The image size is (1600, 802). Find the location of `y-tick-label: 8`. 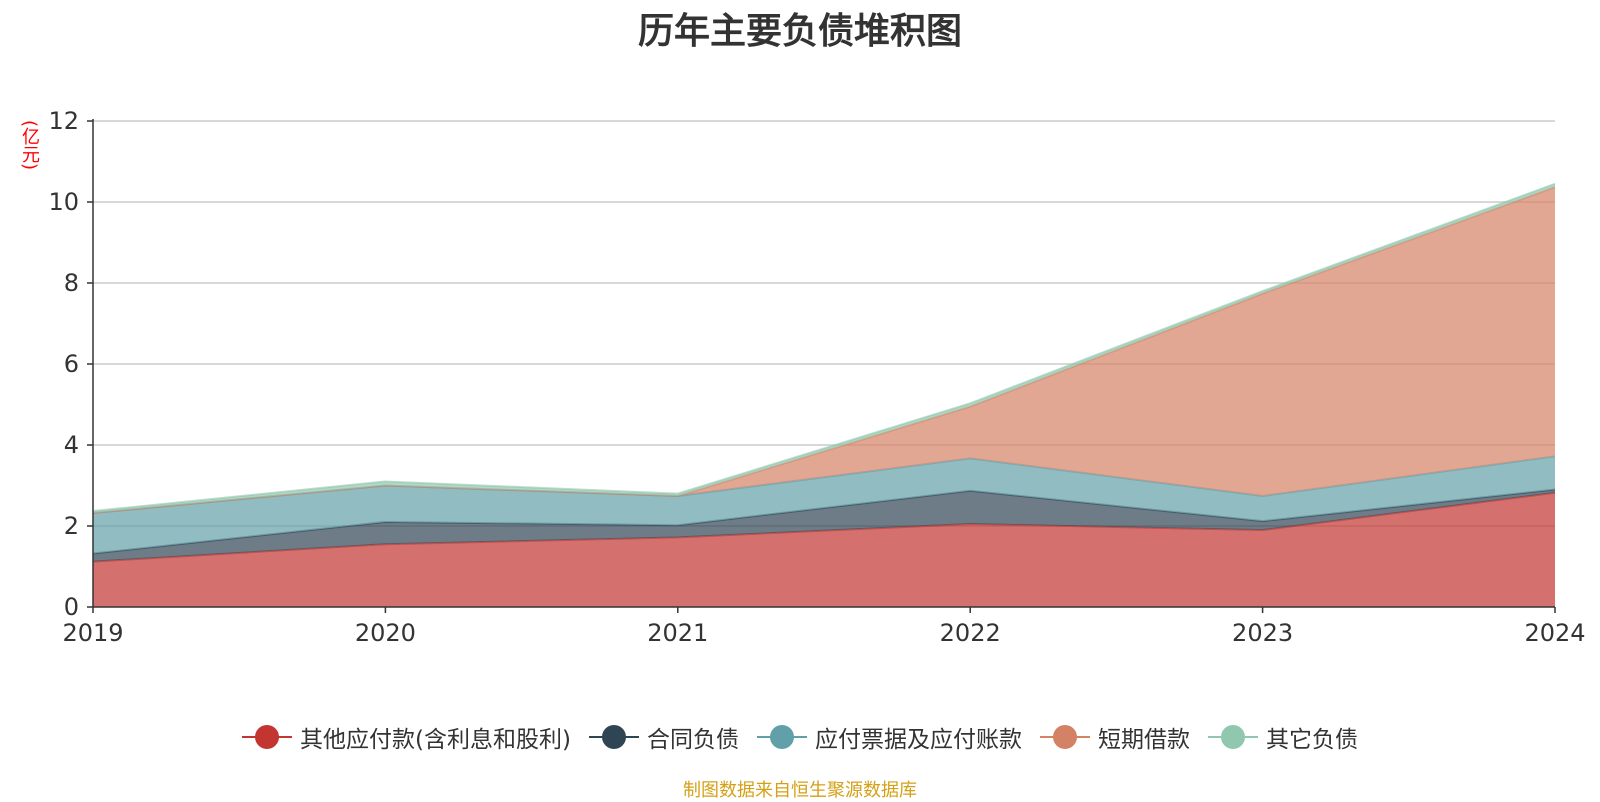

y-tick-label: 8 is located at coordinates (71, 283).